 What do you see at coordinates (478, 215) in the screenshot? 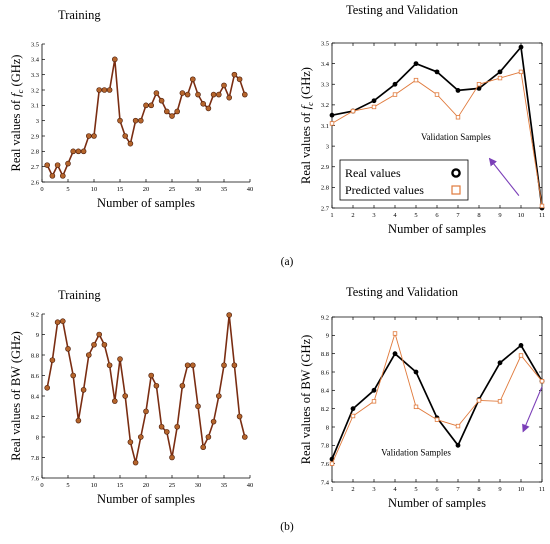
I see `x-tick-label: 8` at bounding box center [478, 215].